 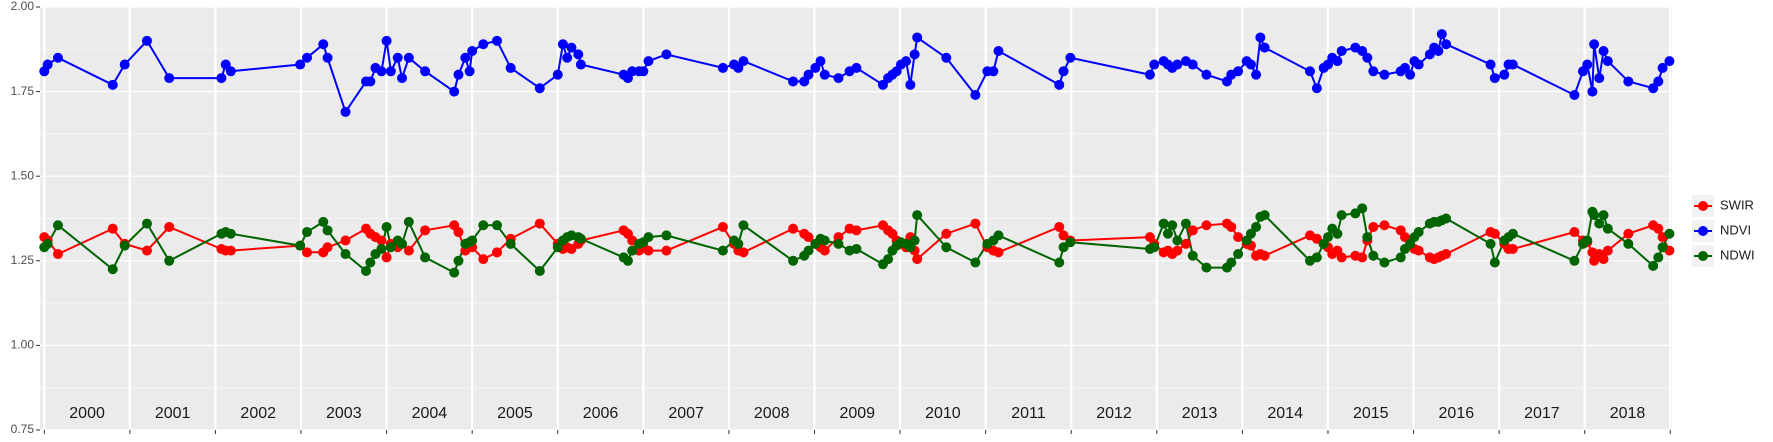 What do you see at coordinates (23, 429) in the screenshot?
I see `y-tick-label: 0.75` at bounding box center [23, 429].